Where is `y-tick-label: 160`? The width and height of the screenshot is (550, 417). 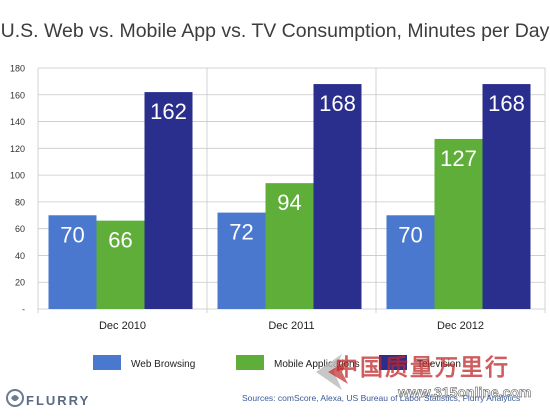 y-tick-label: 160 is located at coordinates (17, 95).